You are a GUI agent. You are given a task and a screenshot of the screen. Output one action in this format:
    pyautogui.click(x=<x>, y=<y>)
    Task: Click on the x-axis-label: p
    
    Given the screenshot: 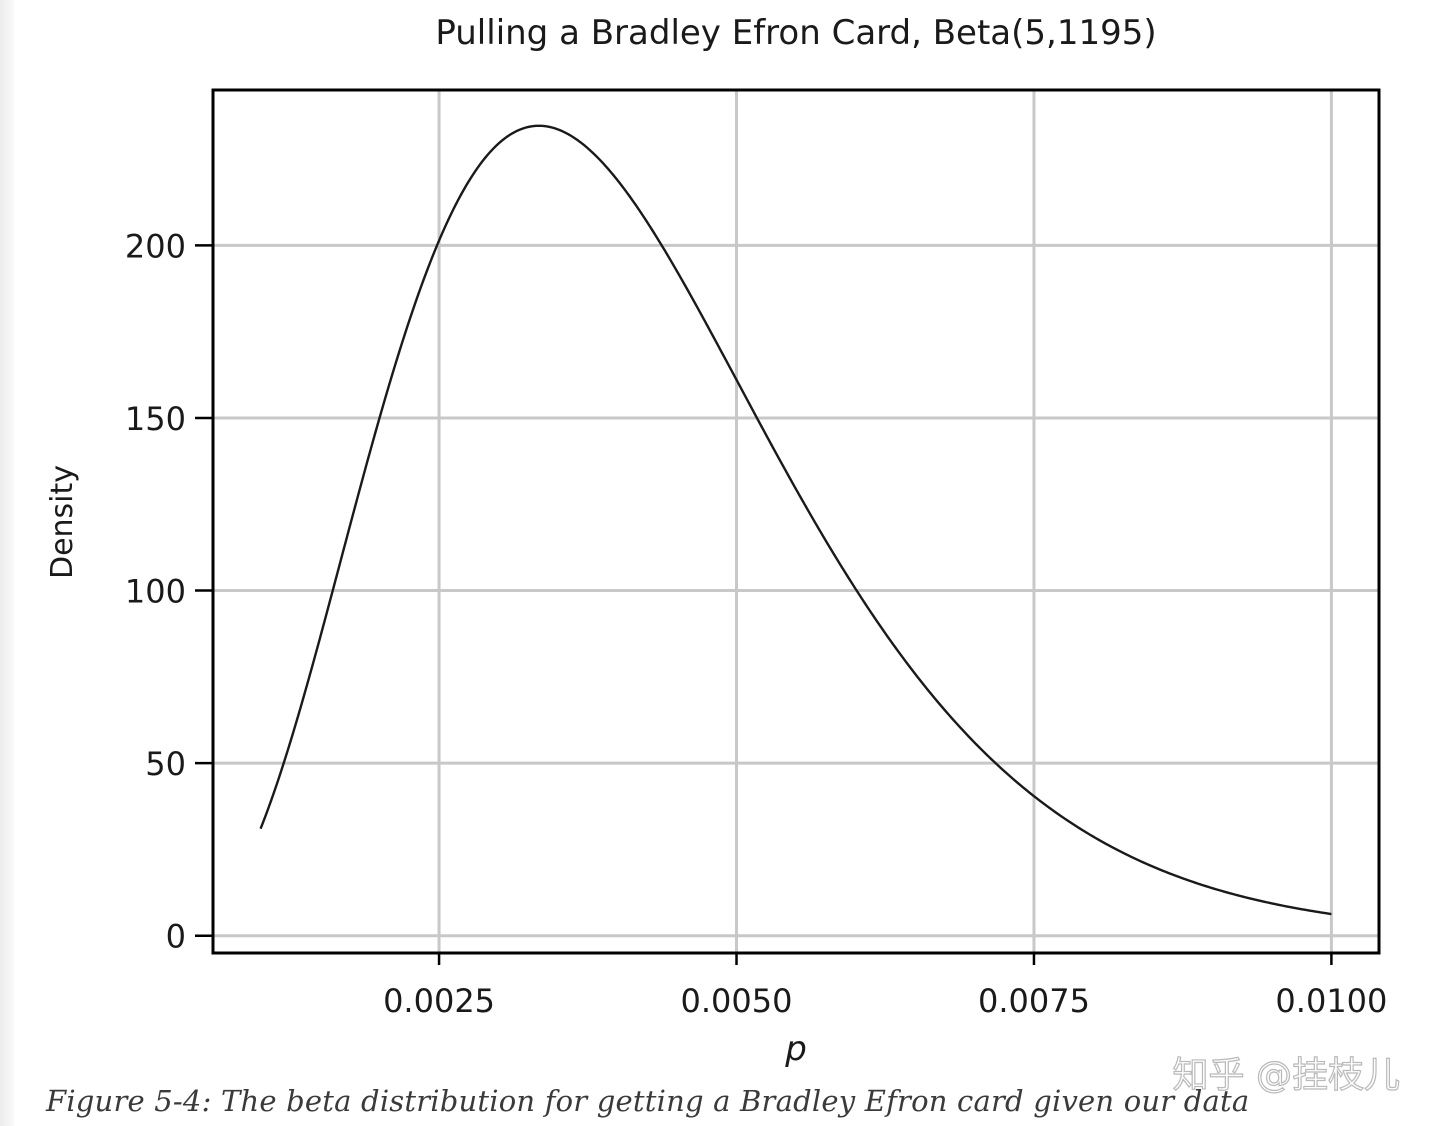 What is the action you would take?
    pyautogui.click(x=795, y=1049)
    